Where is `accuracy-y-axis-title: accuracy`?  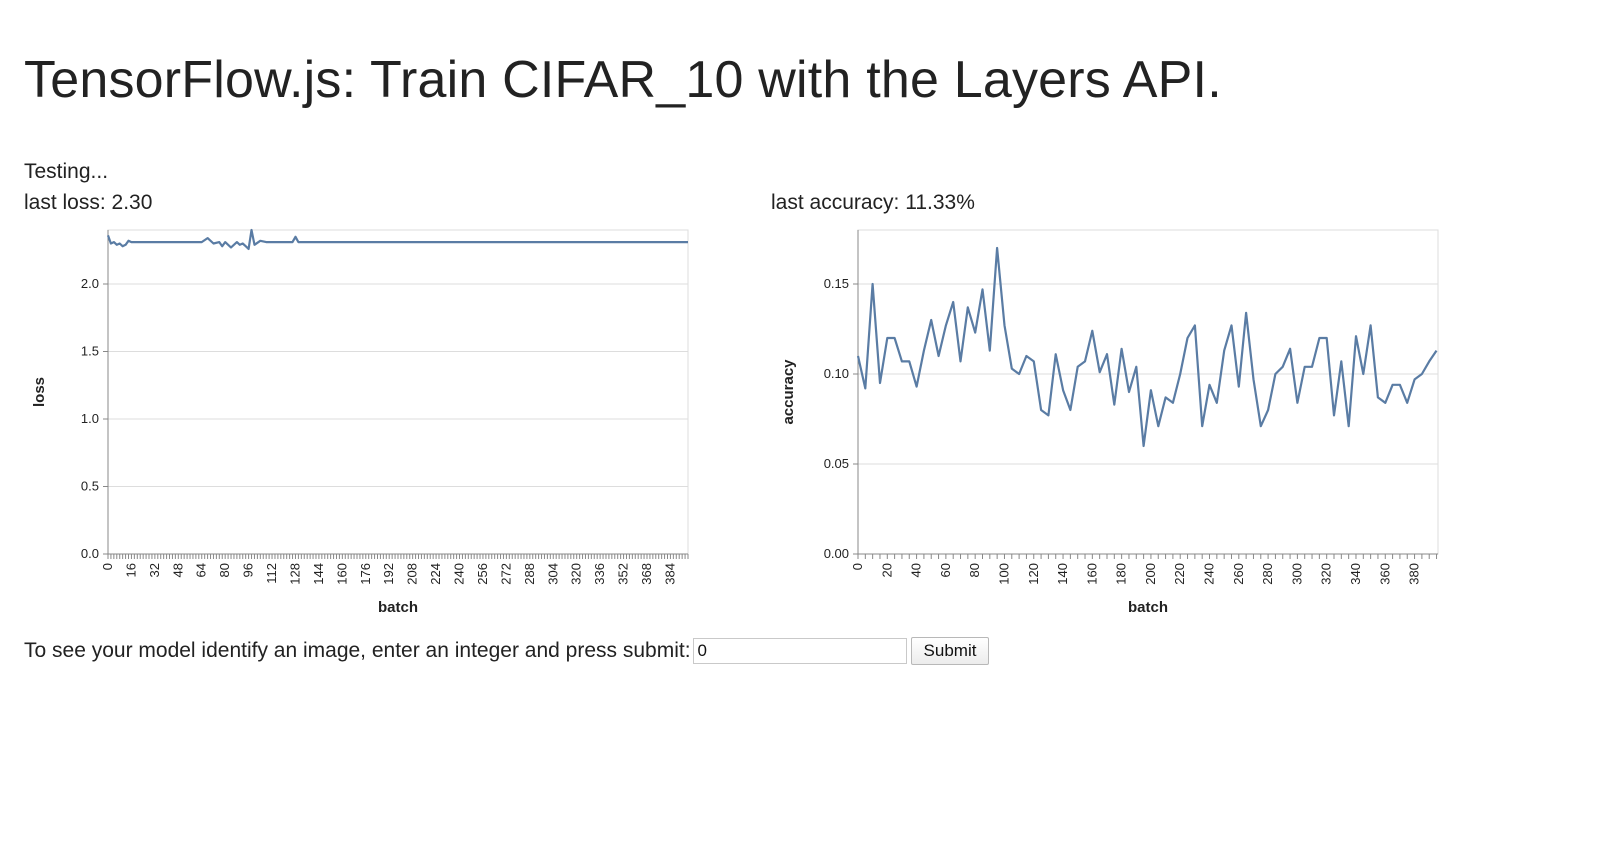 accuracy-y-axis-title: accuracy is located at coordinates (788, 392).